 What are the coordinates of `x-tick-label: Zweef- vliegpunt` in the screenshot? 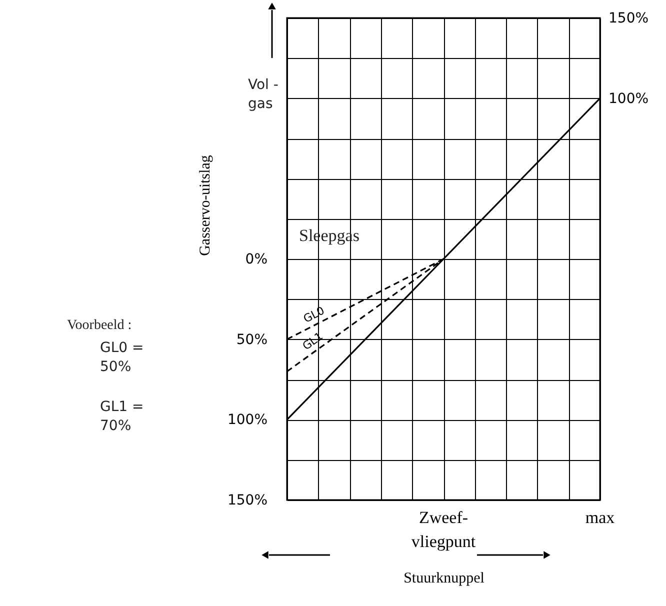 It's located at (443, 529).